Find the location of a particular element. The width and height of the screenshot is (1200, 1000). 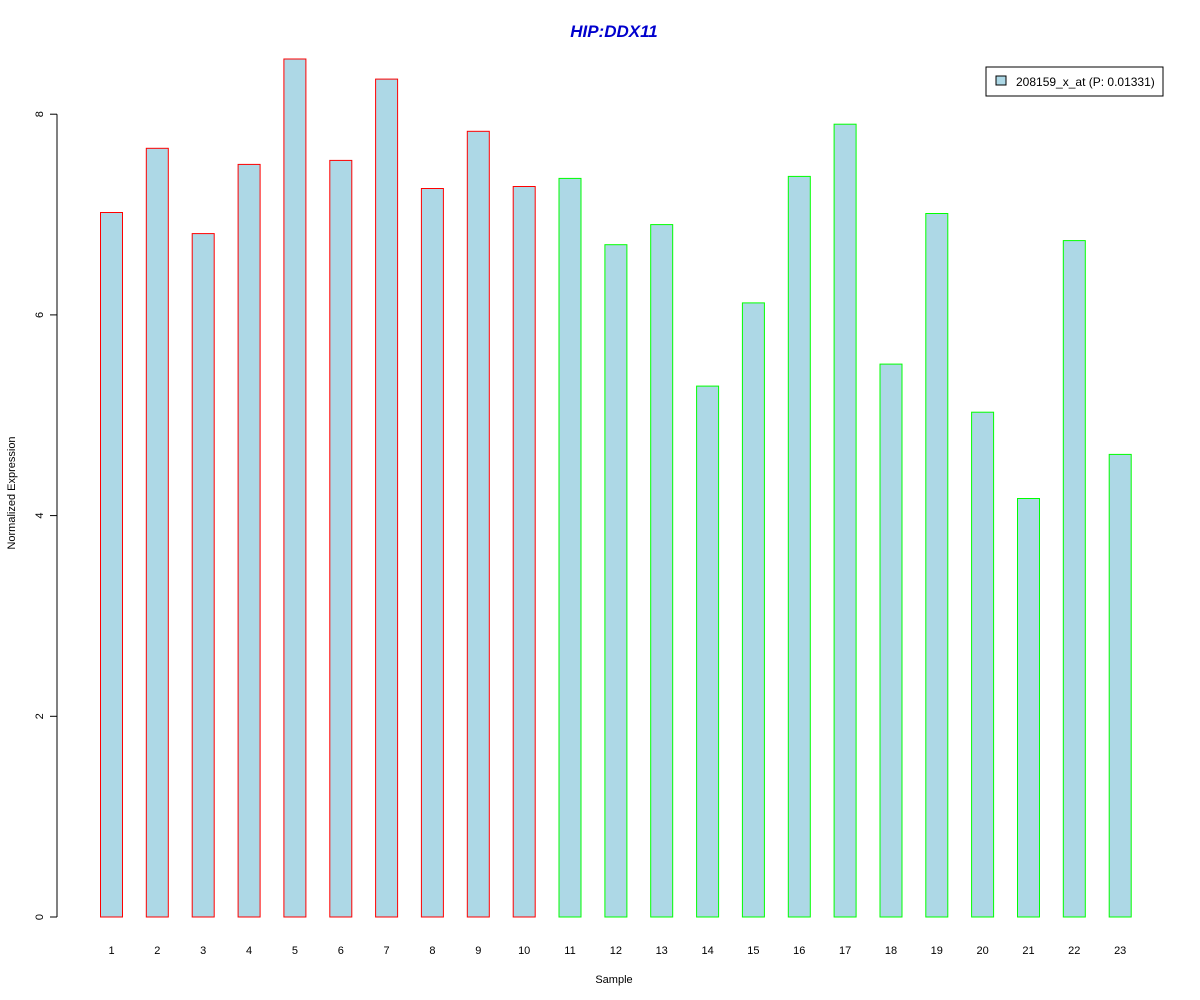

x-tick-label: 3 is located at coordinates (203, 951).